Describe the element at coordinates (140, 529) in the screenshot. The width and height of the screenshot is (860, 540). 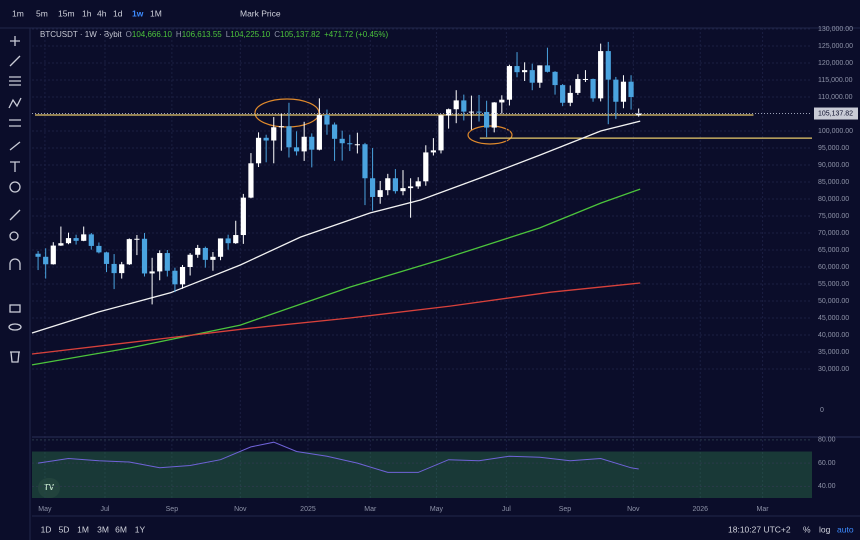
I see `range-button: 1Y` at that location.